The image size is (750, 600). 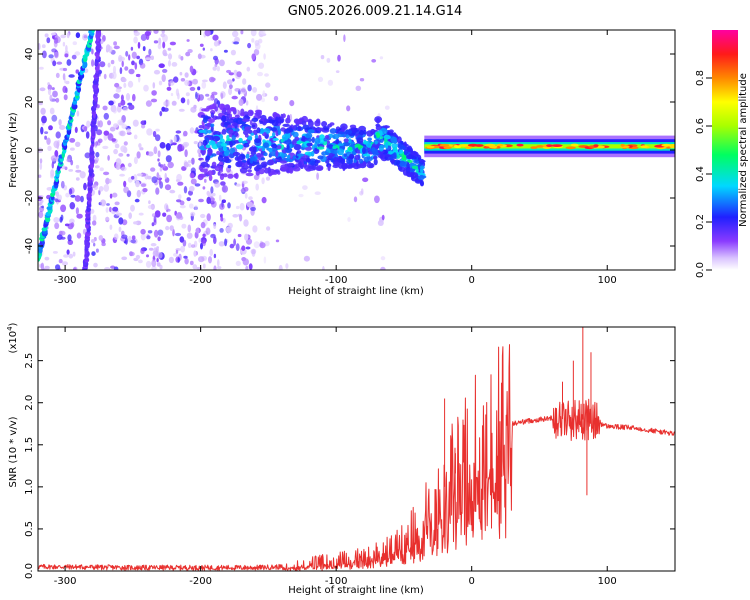 I want to click on x-tick-label: -200, so click(x=200, y=581).